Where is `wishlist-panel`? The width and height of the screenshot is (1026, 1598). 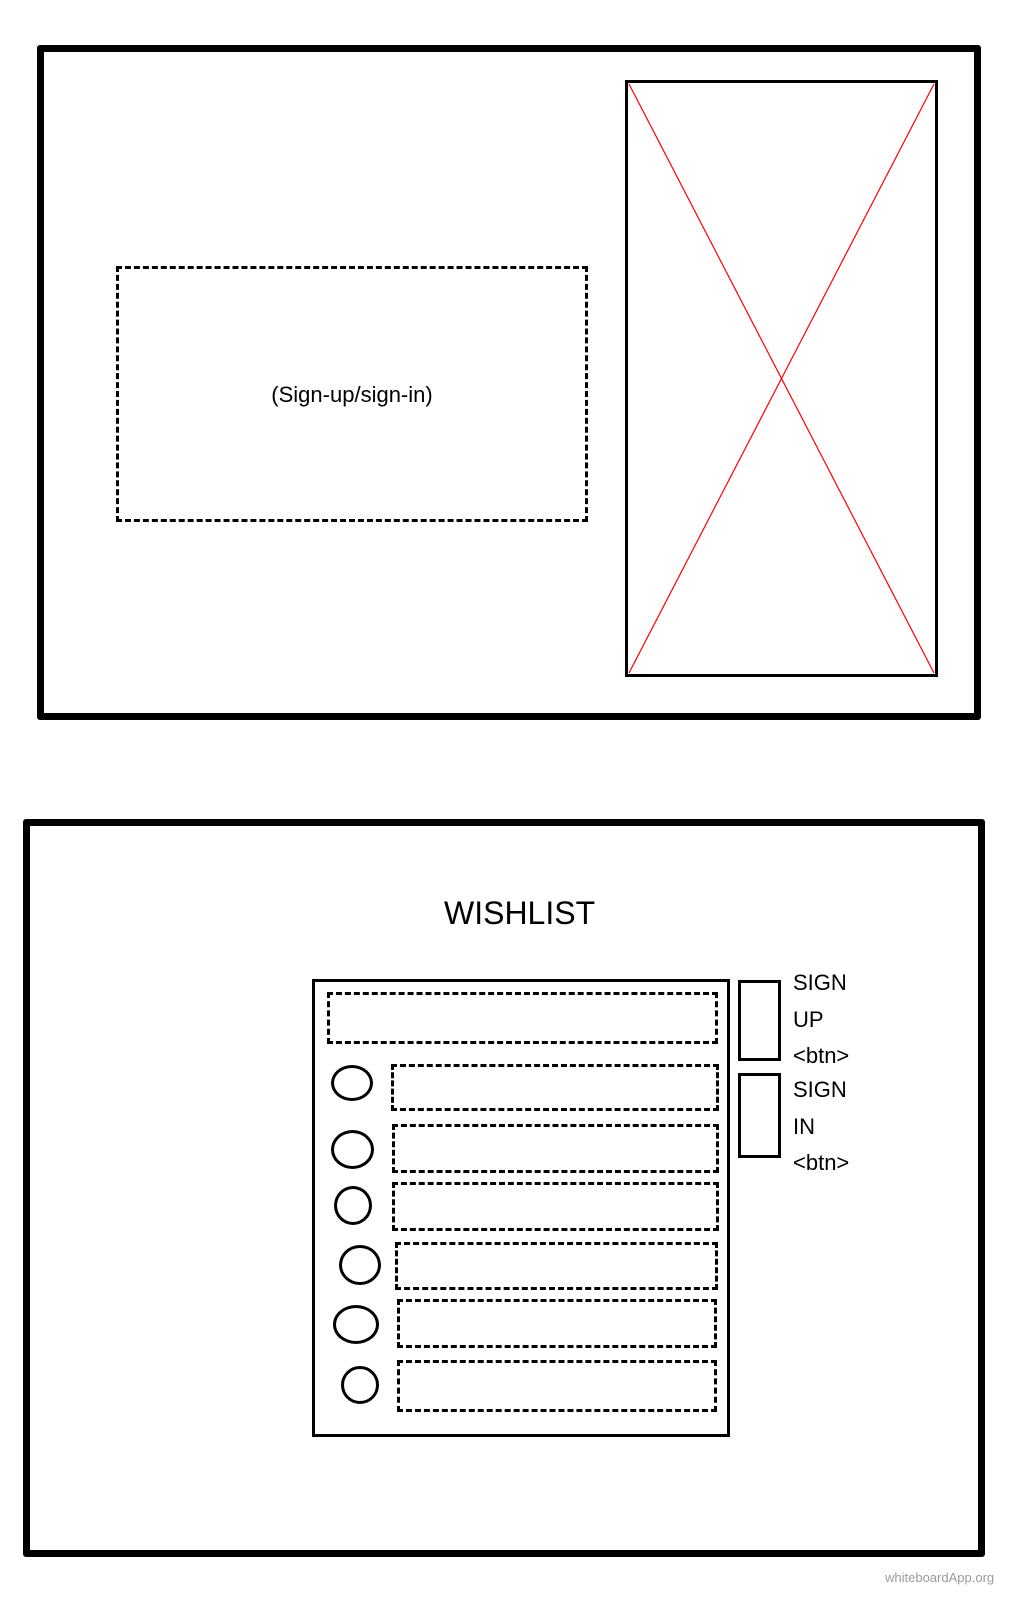 wishlist-panel is located at coordinates (521, 1208).